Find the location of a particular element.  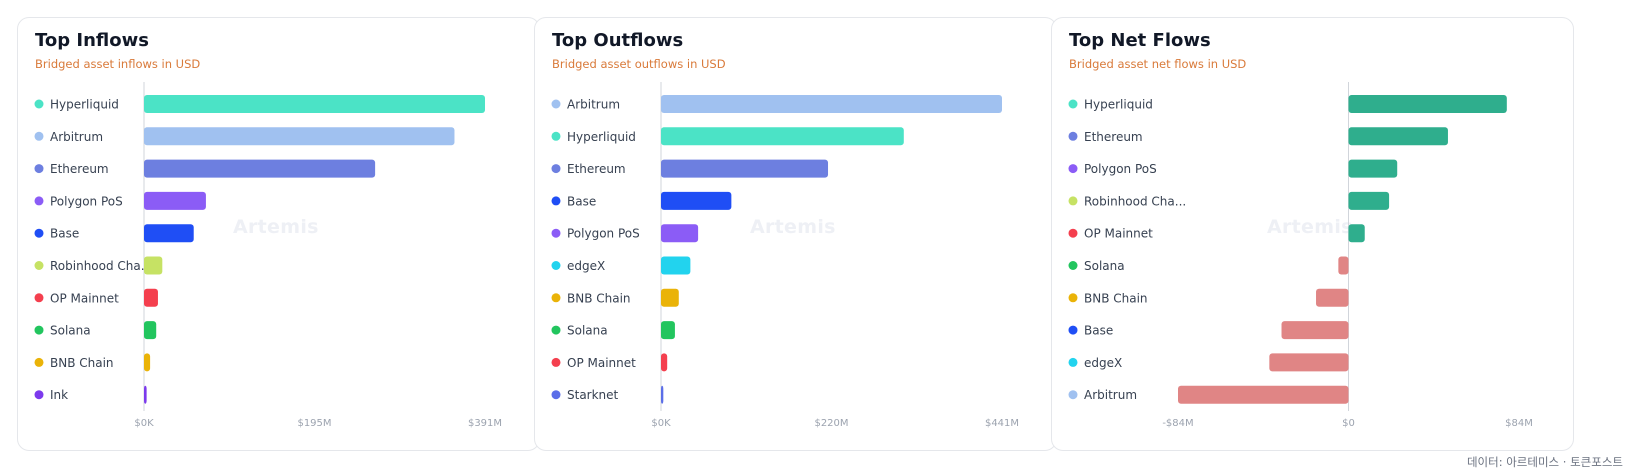

card-subtitle: Bridged asset outflows in USD is located at coordinates (639, 64).